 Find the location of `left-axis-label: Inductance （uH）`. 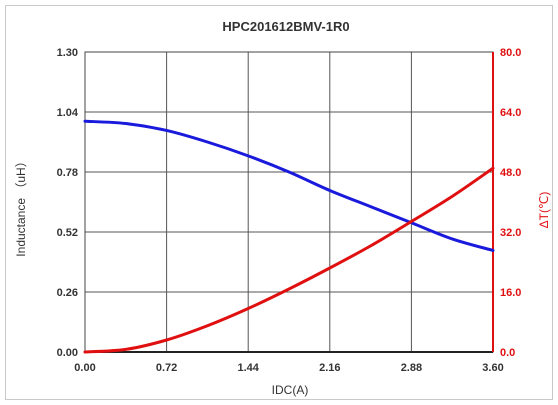

left-axis-label: Inductance （uH） is located at coordinates (21, 205).